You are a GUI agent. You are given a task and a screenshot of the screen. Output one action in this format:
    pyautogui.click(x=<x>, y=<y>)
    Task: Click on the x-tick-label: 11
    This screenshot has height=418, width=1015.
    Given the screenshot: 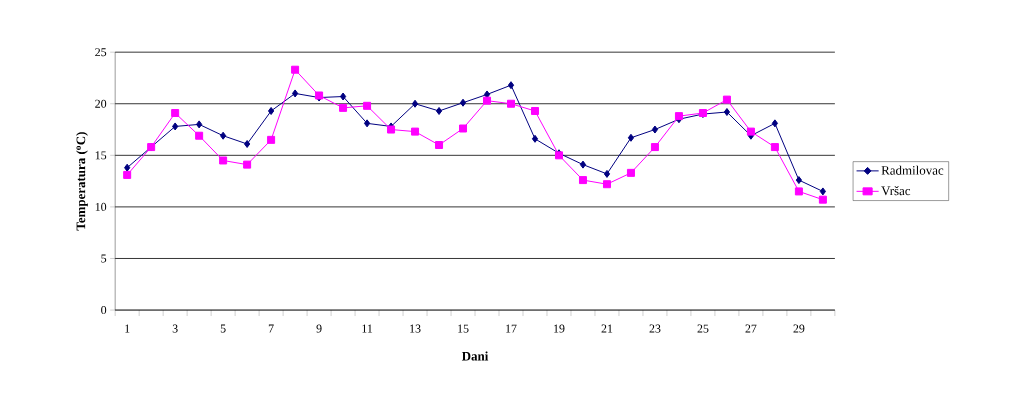 What is the action you would take?
    pyautogui.click(x=367, y=328)
    